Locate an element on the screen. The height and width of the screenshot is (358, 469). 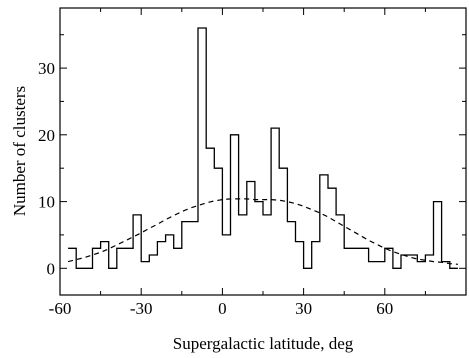
y-axis-title: Number of clusters is located at coordinates (19, 151).